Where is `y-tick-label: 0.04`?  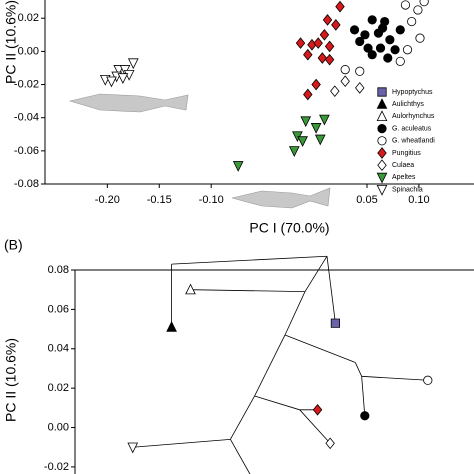 y-tick-label: 0.04 is located at coordinates (58, 349).